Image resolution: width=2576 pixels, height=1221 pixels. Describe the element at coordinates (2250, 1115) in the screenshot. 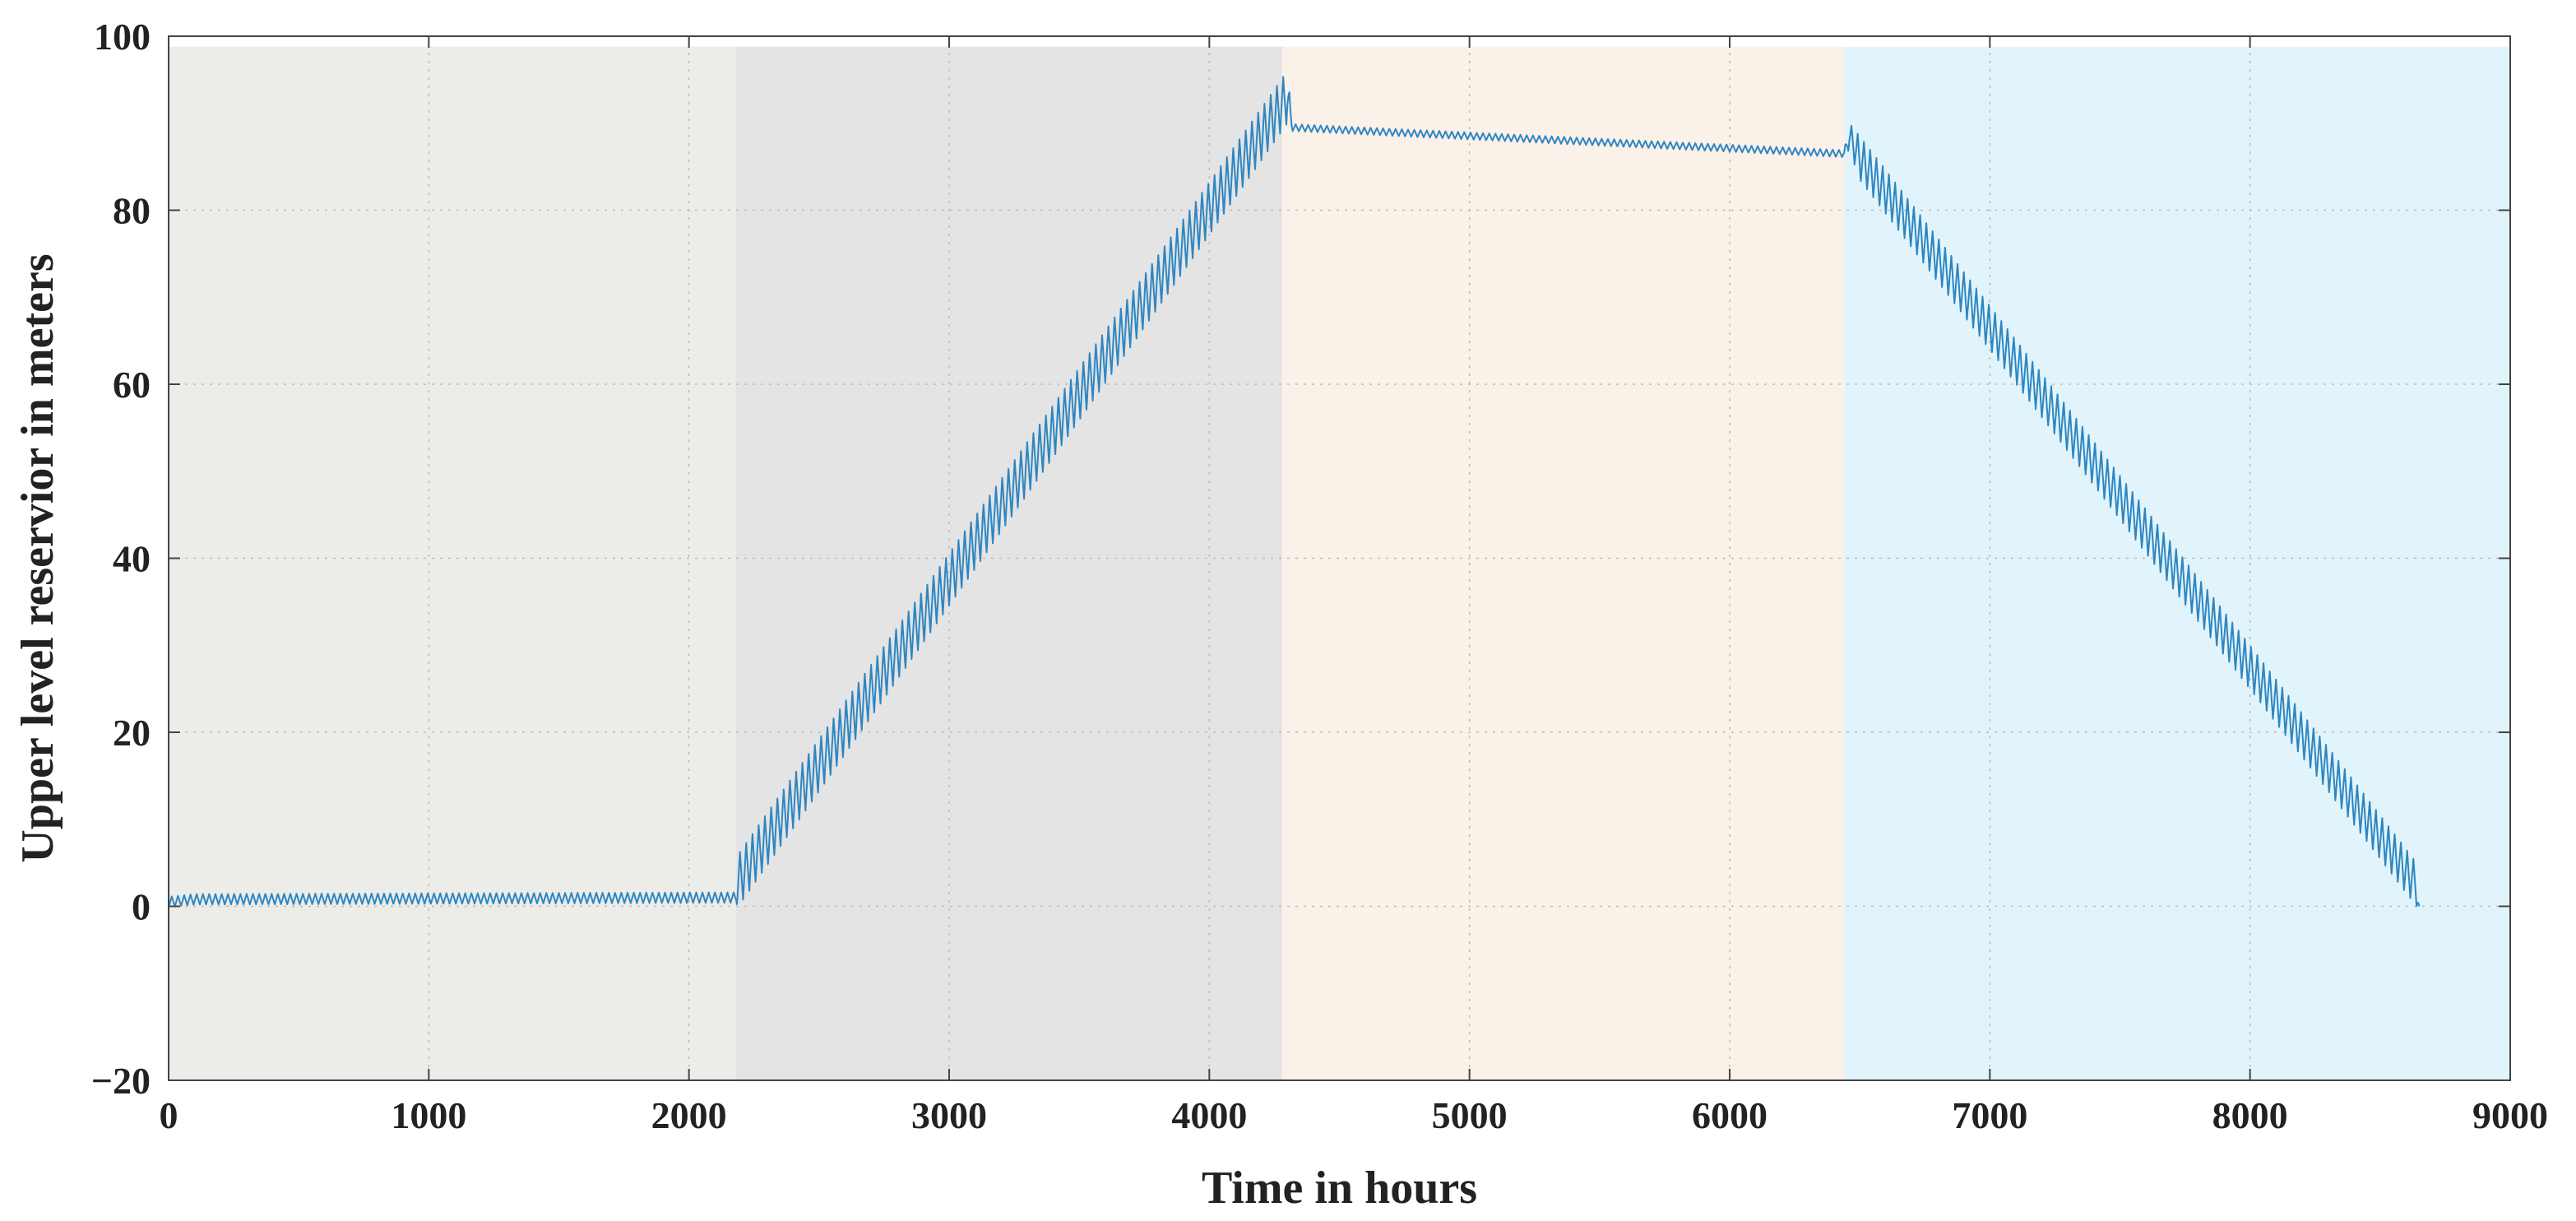

I see `x-tick-label: 8000` at that location.